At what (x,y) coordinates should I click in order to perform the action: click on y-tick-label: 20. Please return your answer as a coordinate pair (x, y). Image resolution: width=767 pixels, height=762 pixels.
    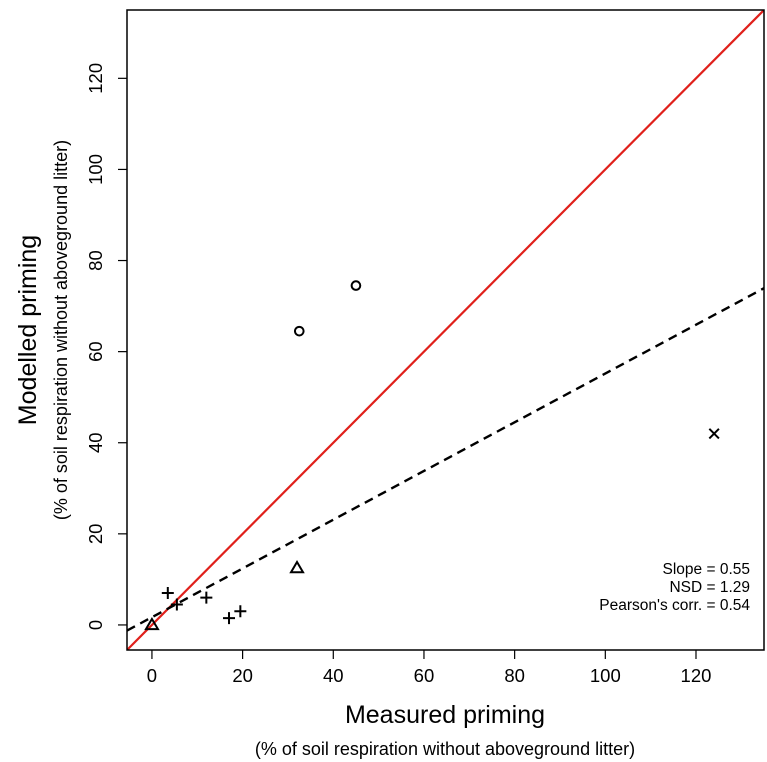
    Looking at the image, I should click on (95, 534).